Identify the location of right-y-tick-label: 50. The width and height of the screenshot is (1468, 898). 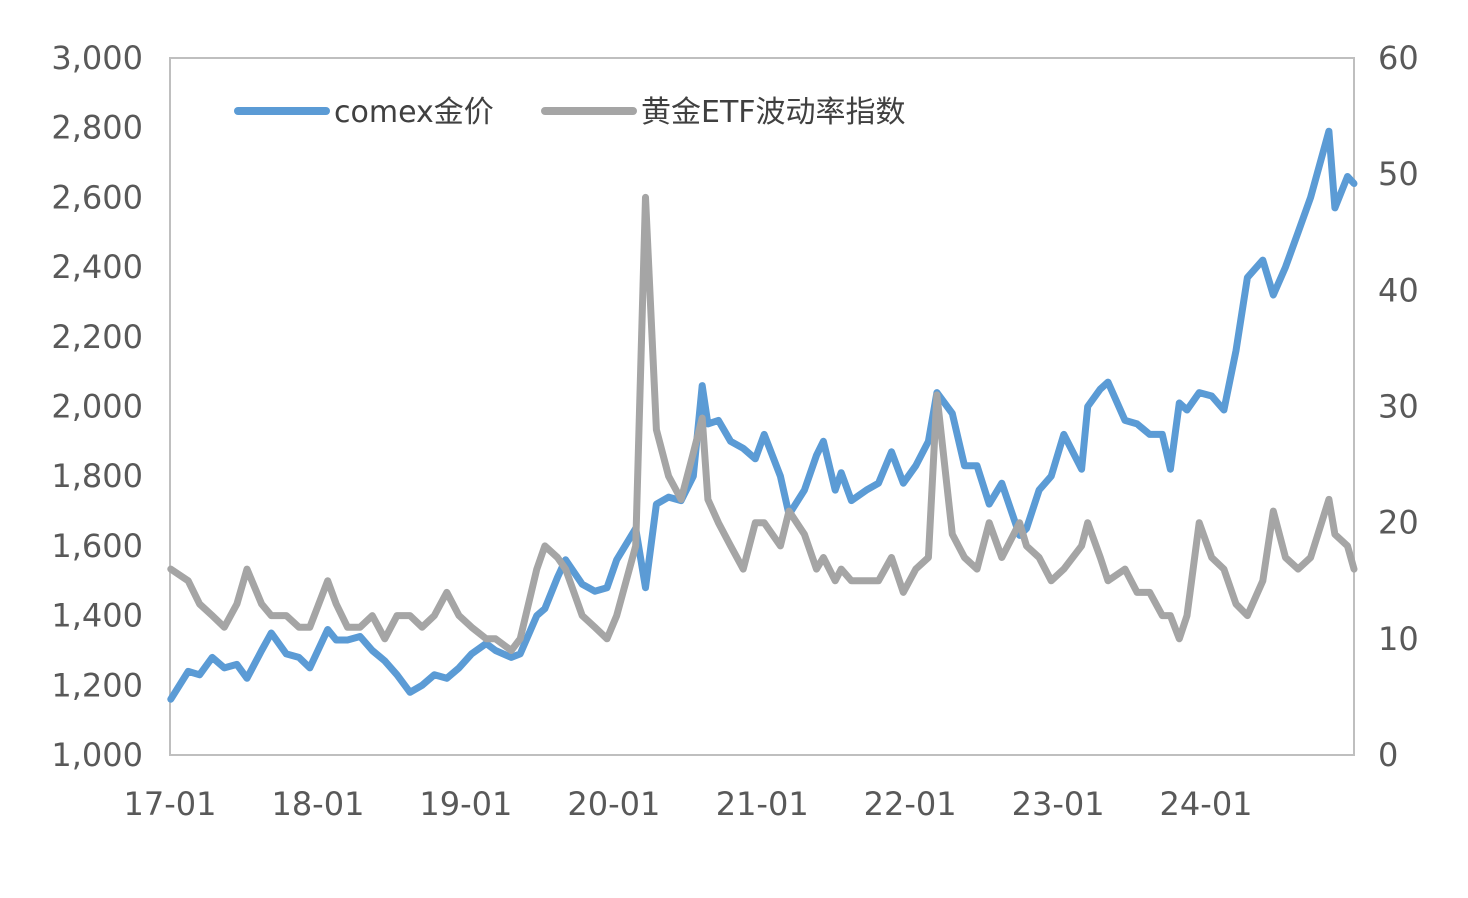
(1398, 174).